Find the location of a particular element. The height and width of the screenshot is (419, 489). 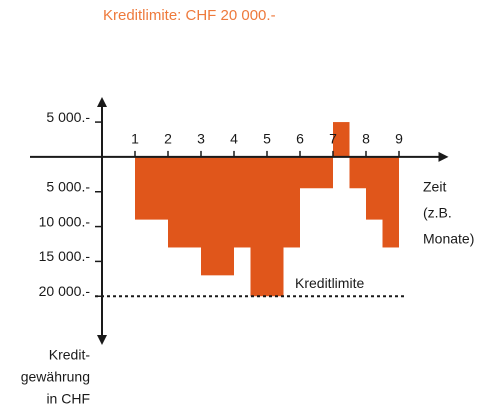

x-tick-label: 8 is located at coordinates (366, 139).